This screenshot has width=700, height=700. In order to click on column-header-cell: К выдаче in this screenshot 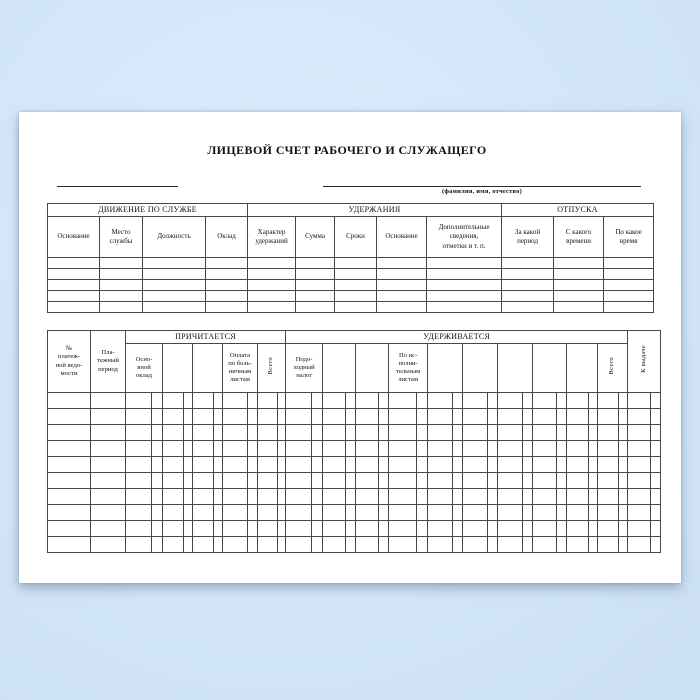, I will do `click(644, 361)`.